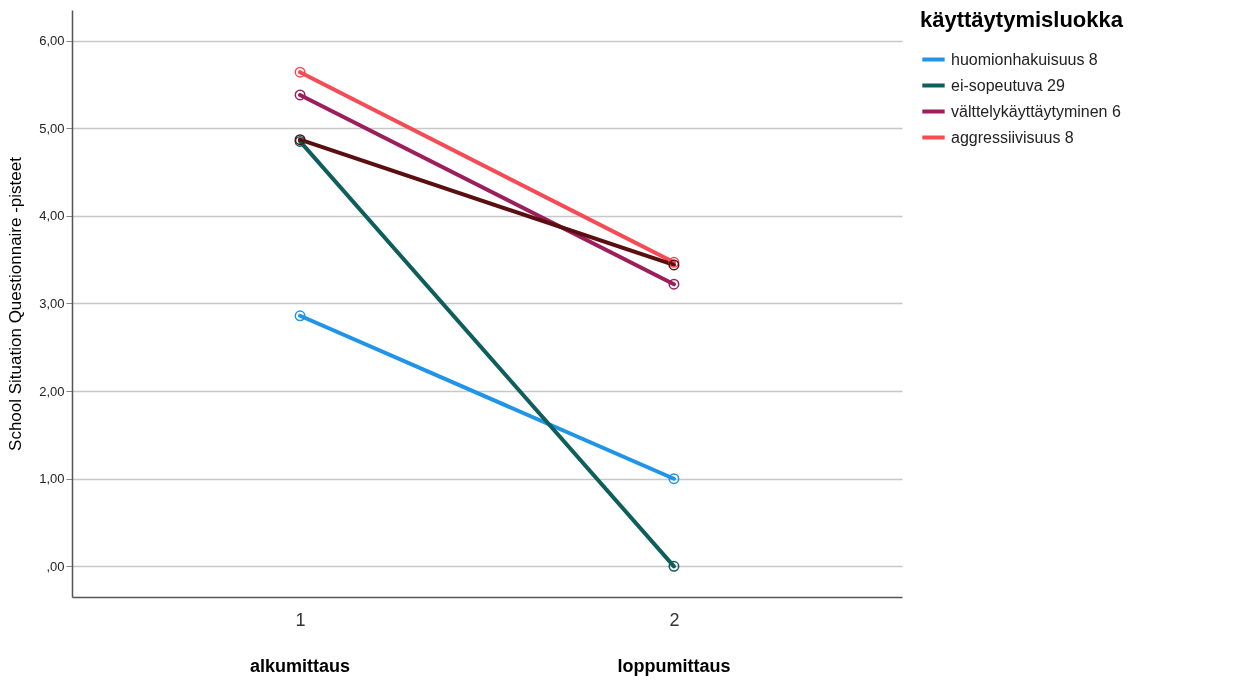  What do you see at coordinates (300, 619) in the screenshot?
I see `x-tick-label: 1` at bounding box center [300, 619].